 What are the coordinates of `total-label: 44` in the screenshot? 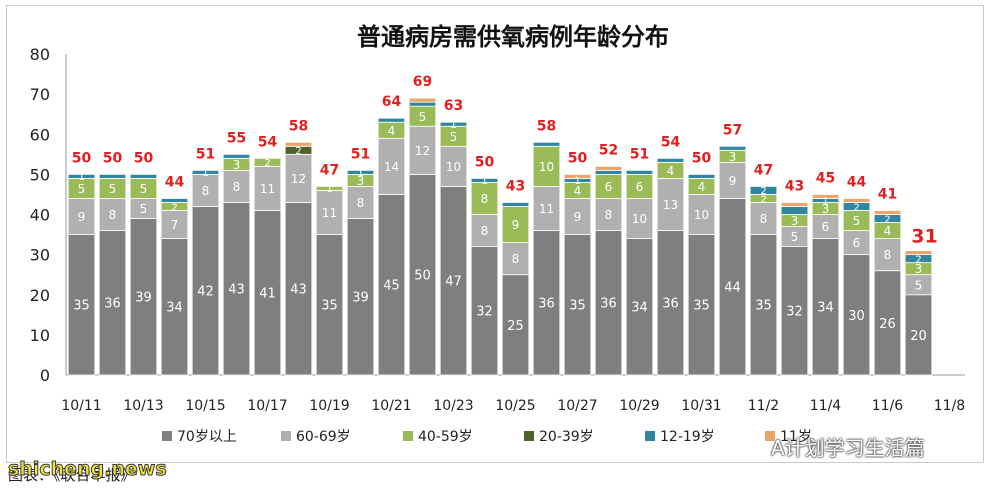 It's located at (857, 182).